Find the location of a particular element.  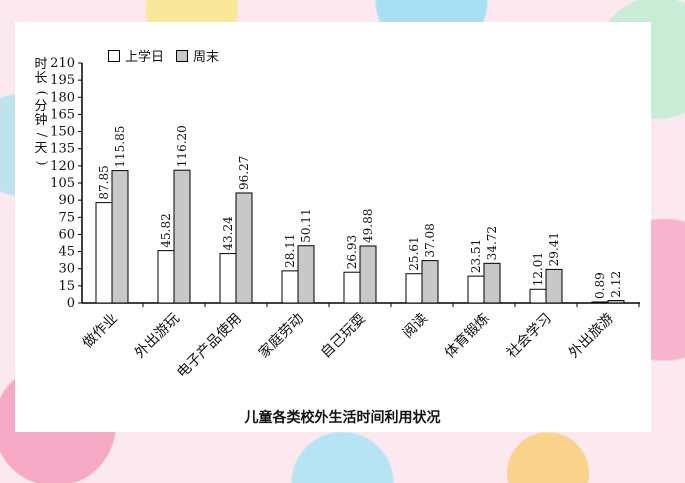

x-tick-label: 外出游玩 is located at coordinates (157, 336).